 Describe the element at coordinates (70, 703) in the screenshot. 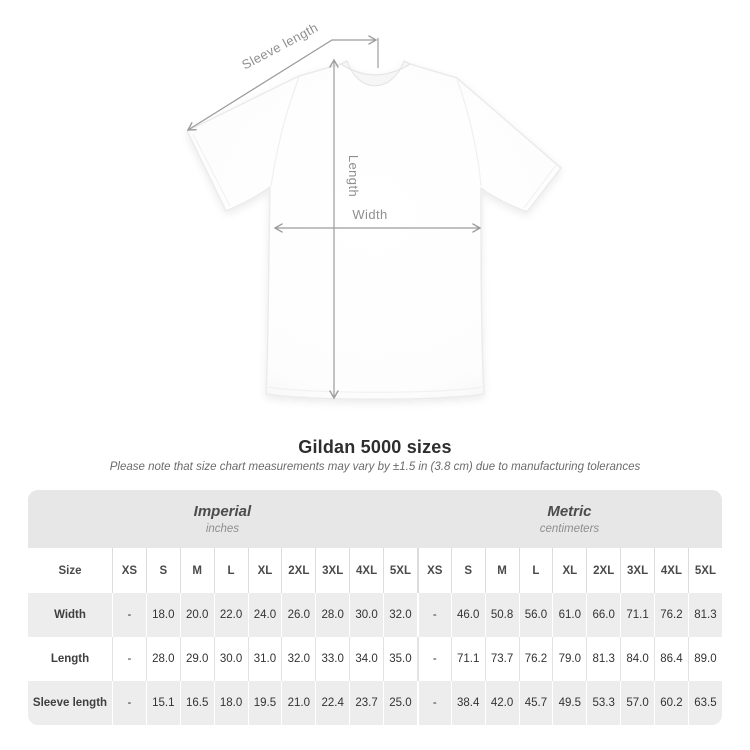

I see `row-label-sleeve-length: Sleeve length` at that location.